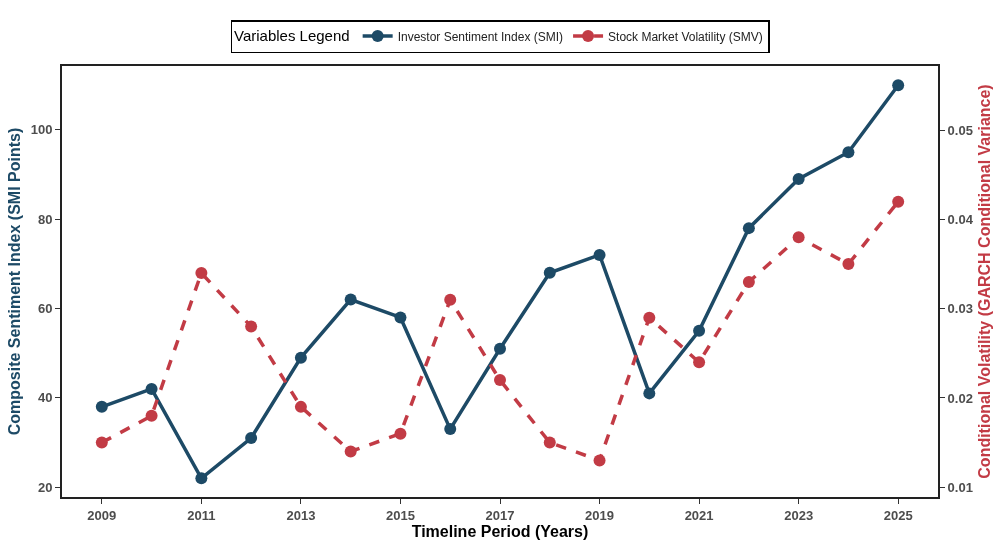 This screenshot has height=550, width=1003. Describe the element at coordinates (699, 515) in the screenshot. I see `x-tick-label: 2021` at that location.